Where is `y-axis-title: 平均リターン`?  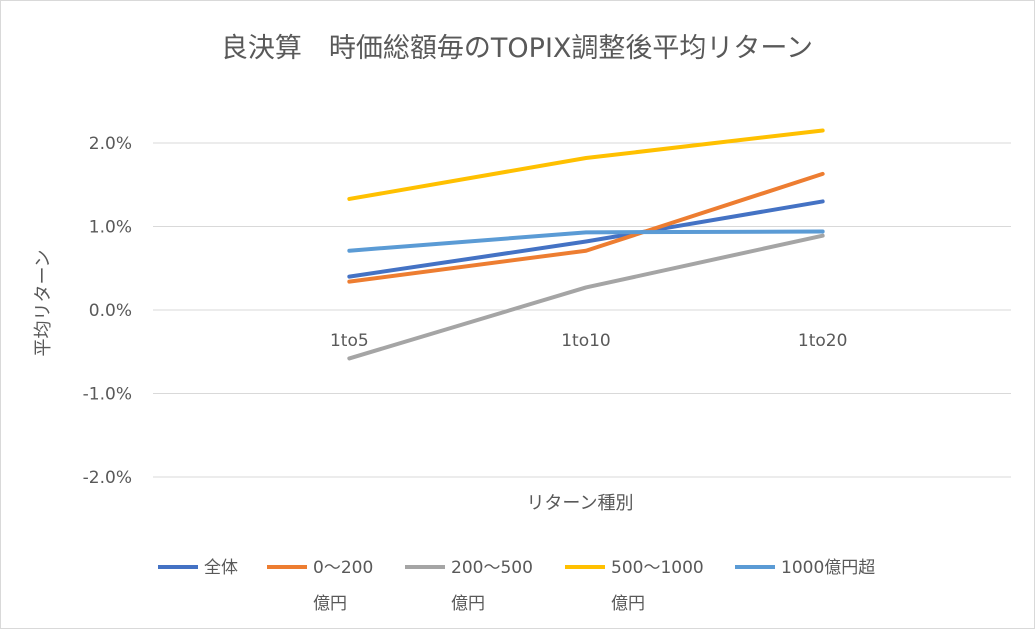 y-axis-title: 平均リターン is located at coordinates (43, 302).